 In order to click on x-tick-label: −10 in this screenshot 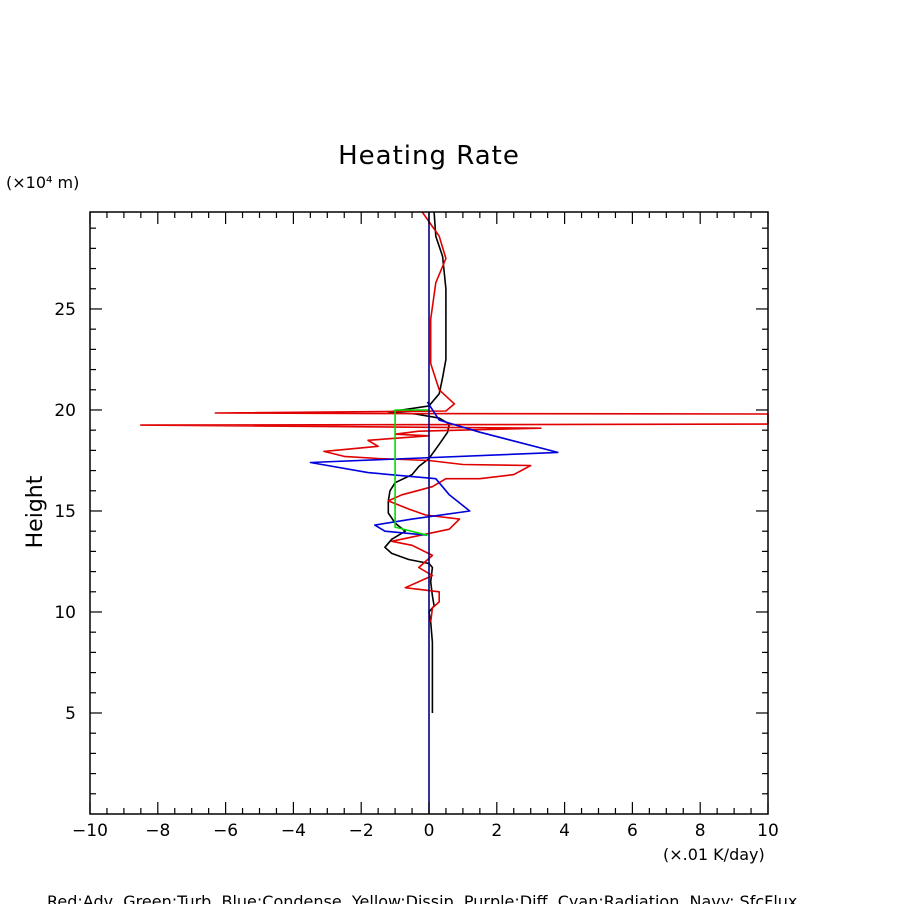, I will do `click(90, 831)`.